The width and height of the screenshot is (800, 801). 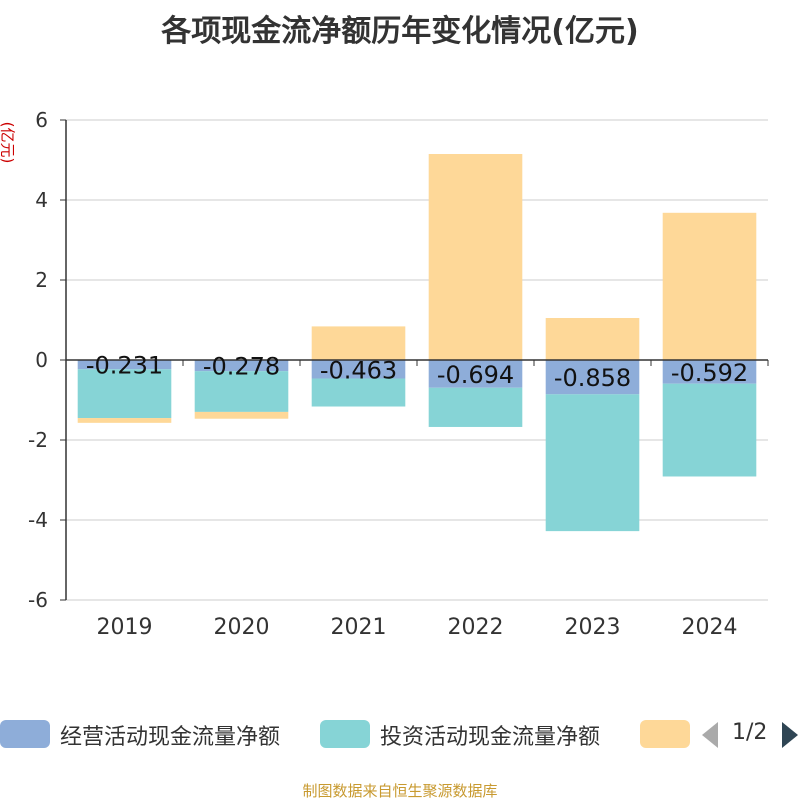 I want to click on data-label-2020: -0.278, so click(x=241, y=367).